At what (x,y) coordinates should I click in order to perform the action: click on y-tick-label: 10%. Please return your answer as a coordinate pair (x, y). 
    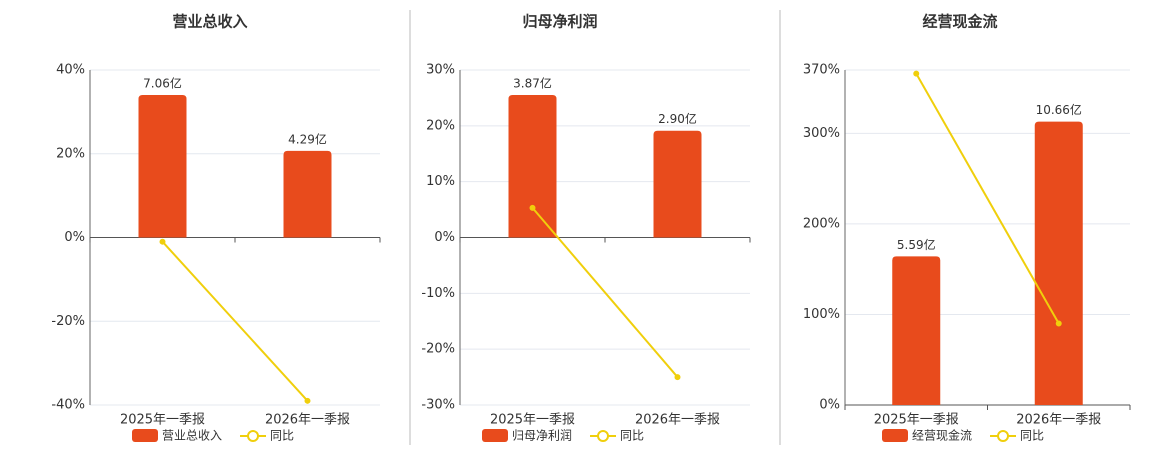
    Looking at the image, I should click on (440, 181).